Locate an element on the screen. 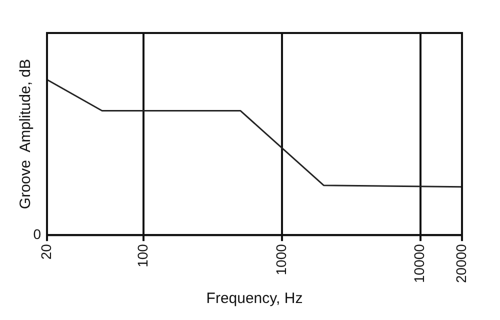 This screenshot has width=500, height=320. text: 0 is located at coordinates (37, 234).